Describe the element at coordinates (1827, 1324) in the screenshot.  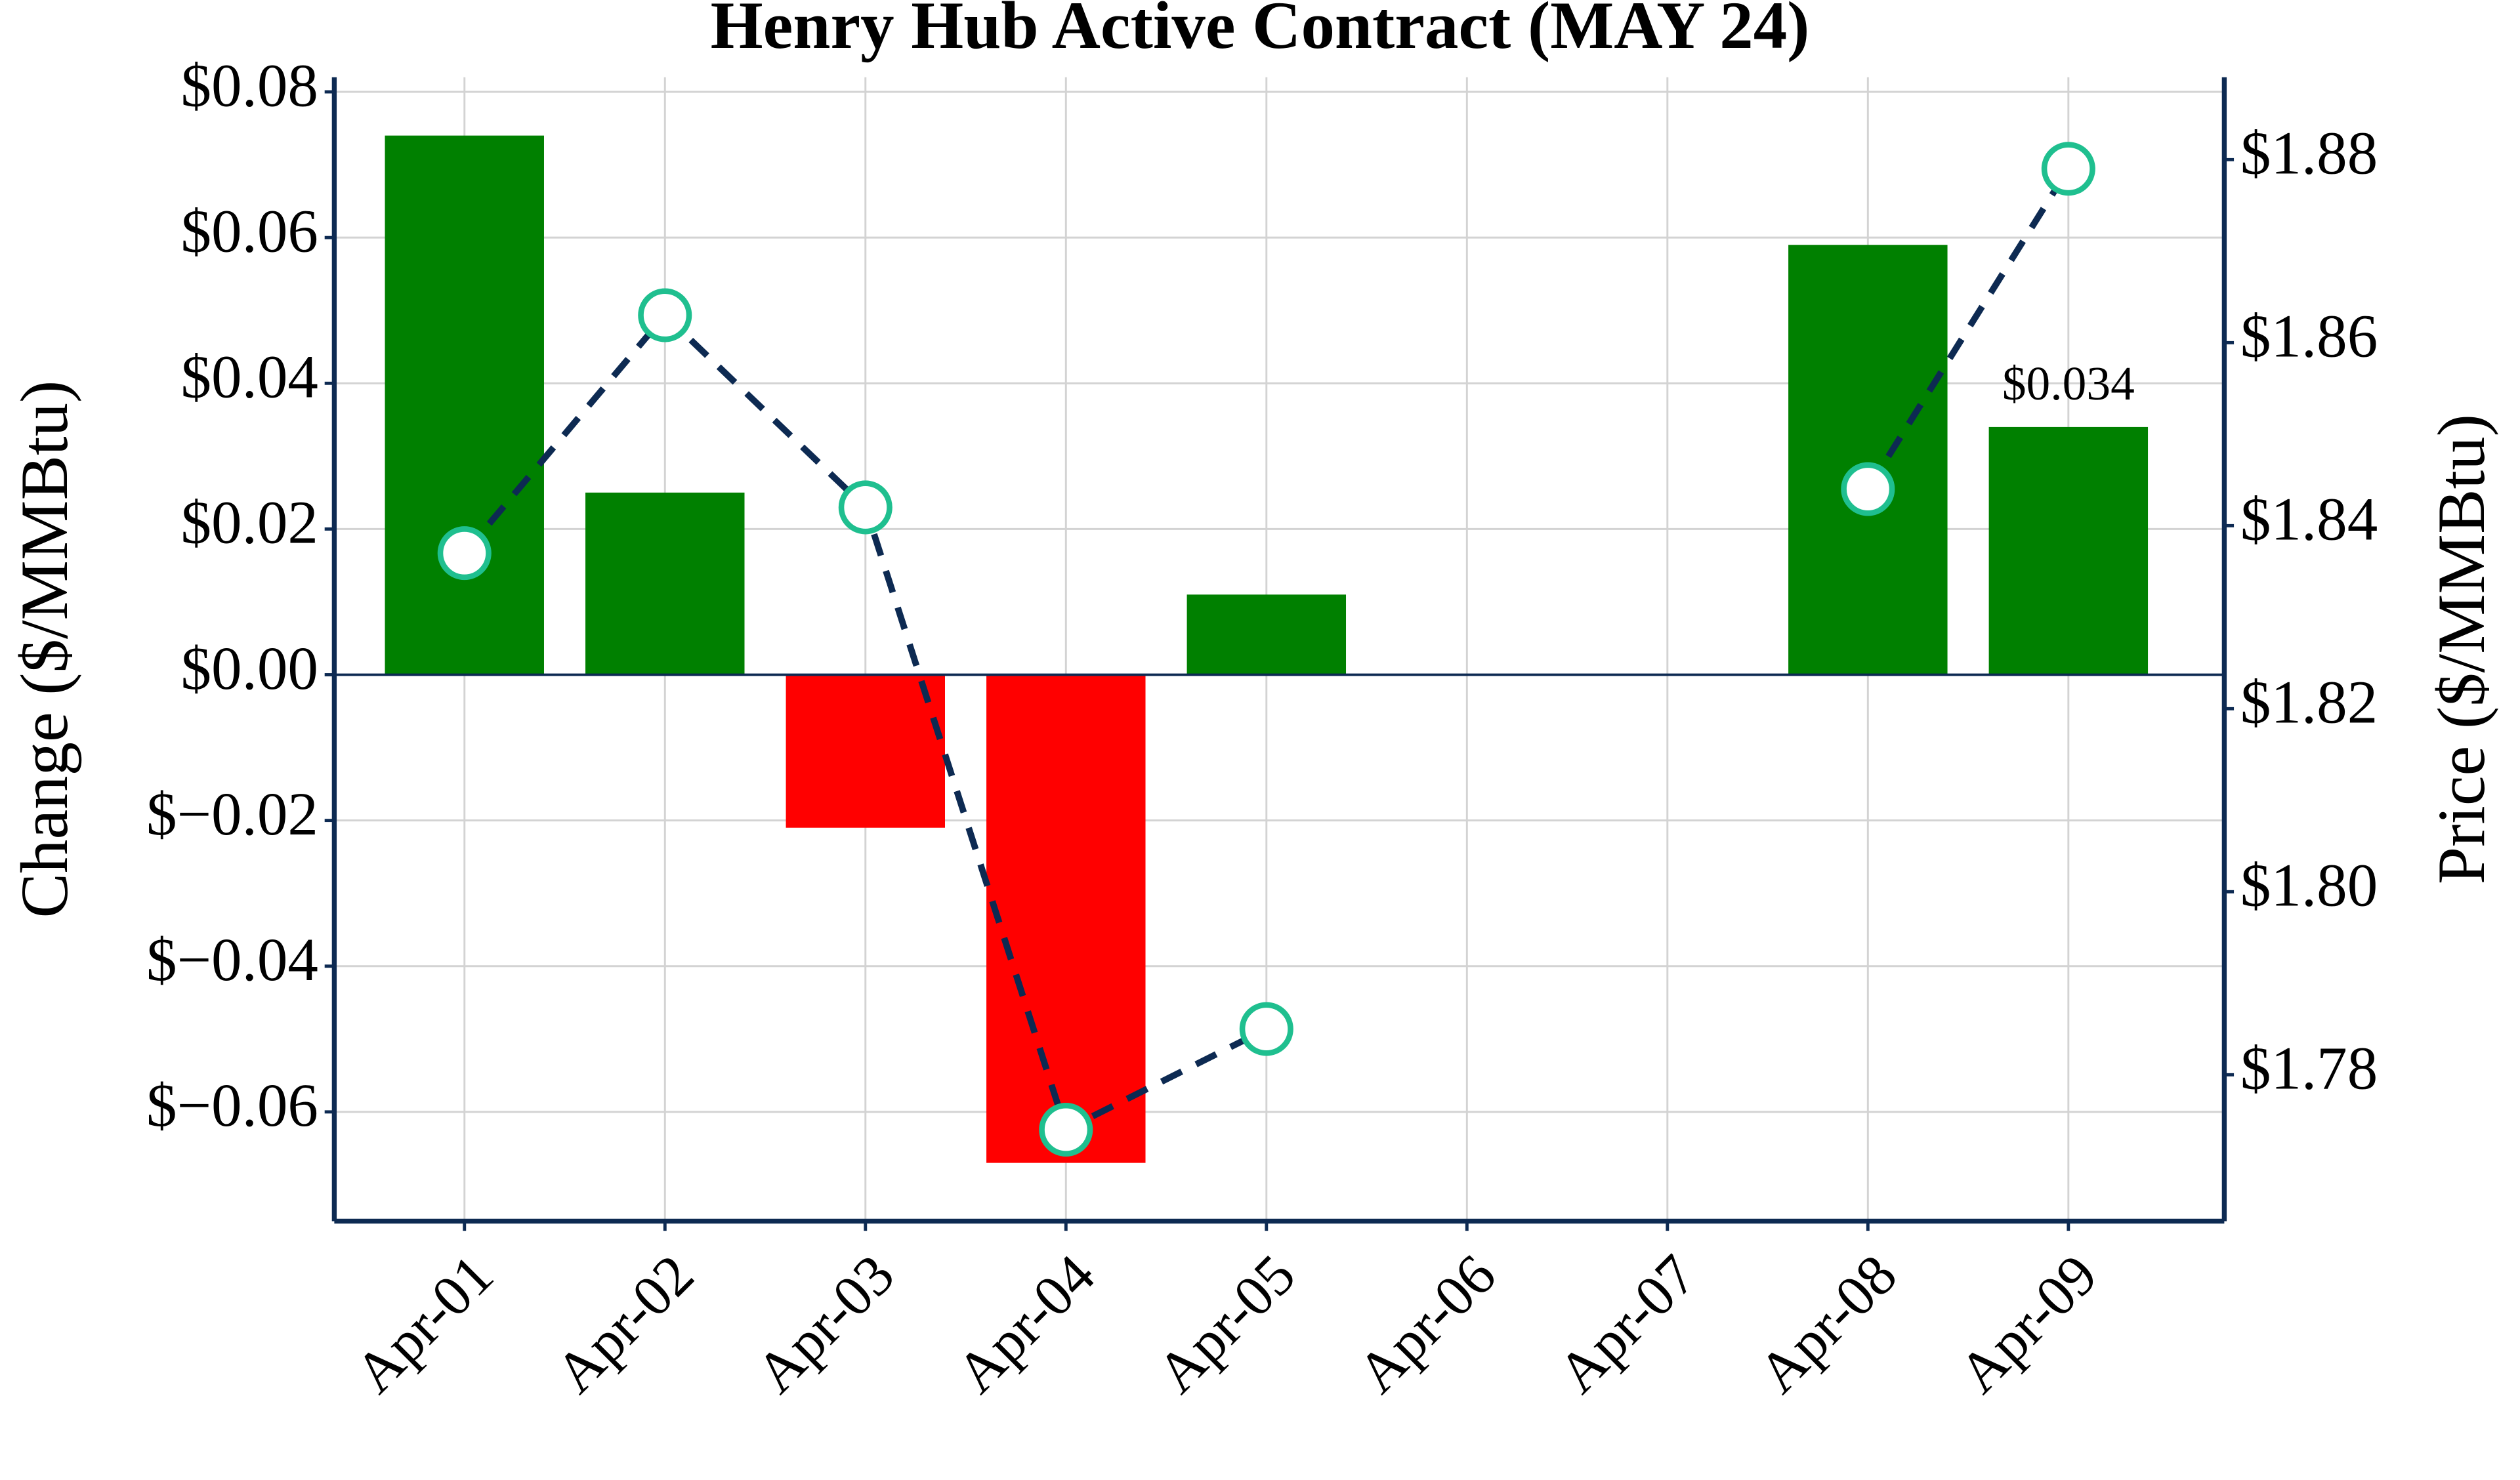
I see `x-tick-label: Apr-08` at that location.